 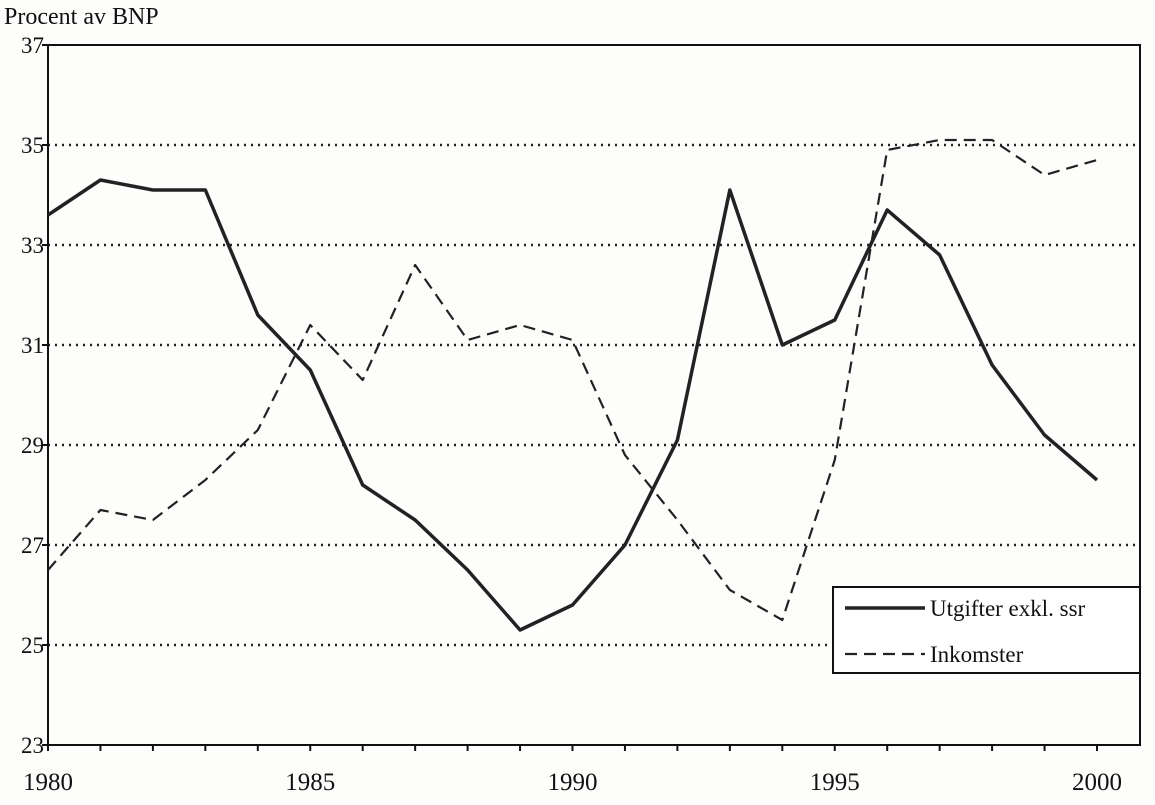 What do you see at coordinates (81, 17) in the screenshot?
I see `y-axis-label: Procent av BNP` at bounding box center [81, 17].